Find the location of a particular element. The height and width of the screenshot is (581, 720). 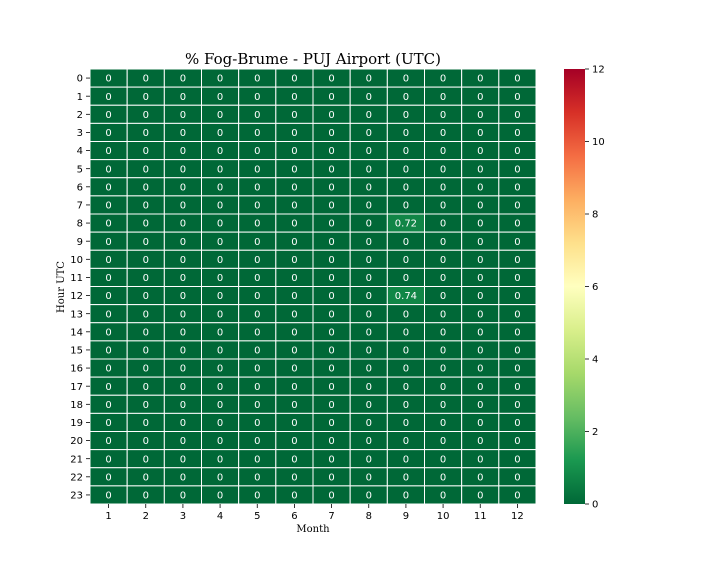

y-tick-label: 22 is located at coordinates (76, 477).